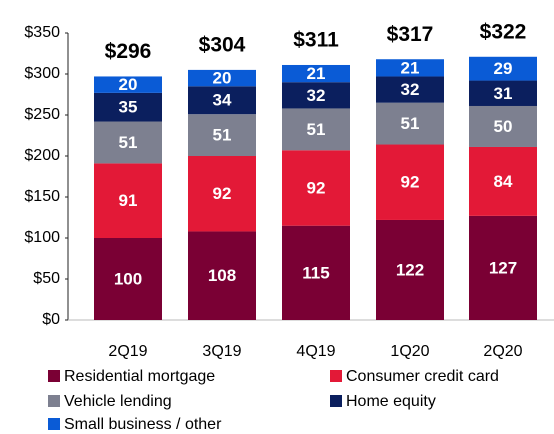 This screenshot has height=434, width=554. I want to click on data-label: 35, so click(128, 107).